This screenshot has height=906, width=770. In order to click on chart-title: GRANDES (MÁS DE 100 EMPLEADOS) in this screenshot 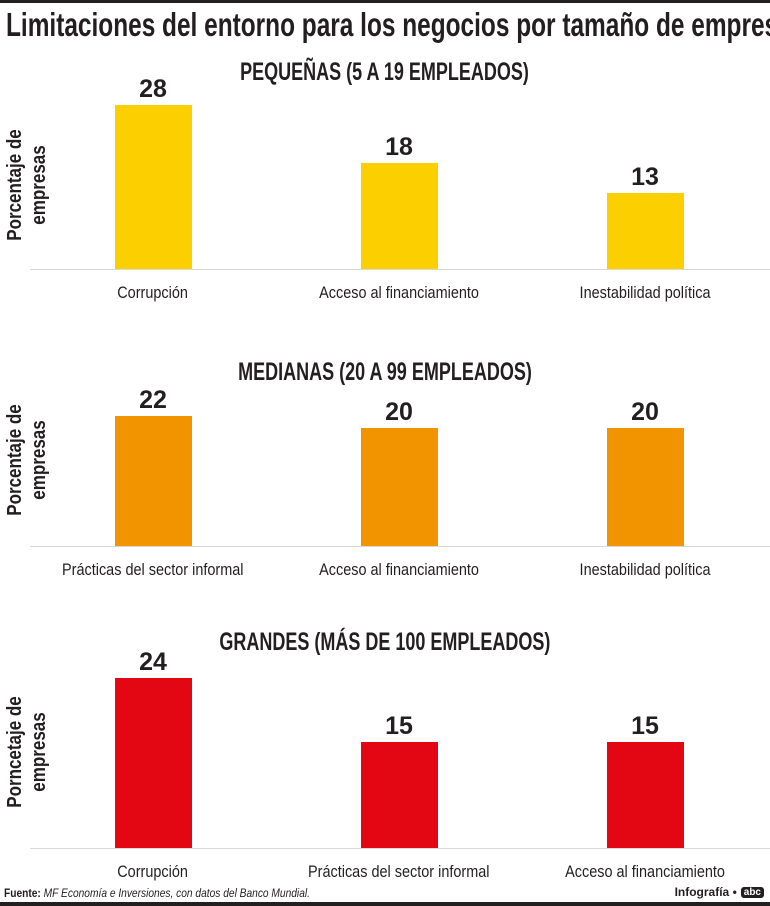, I will do `click(385, 642)`.